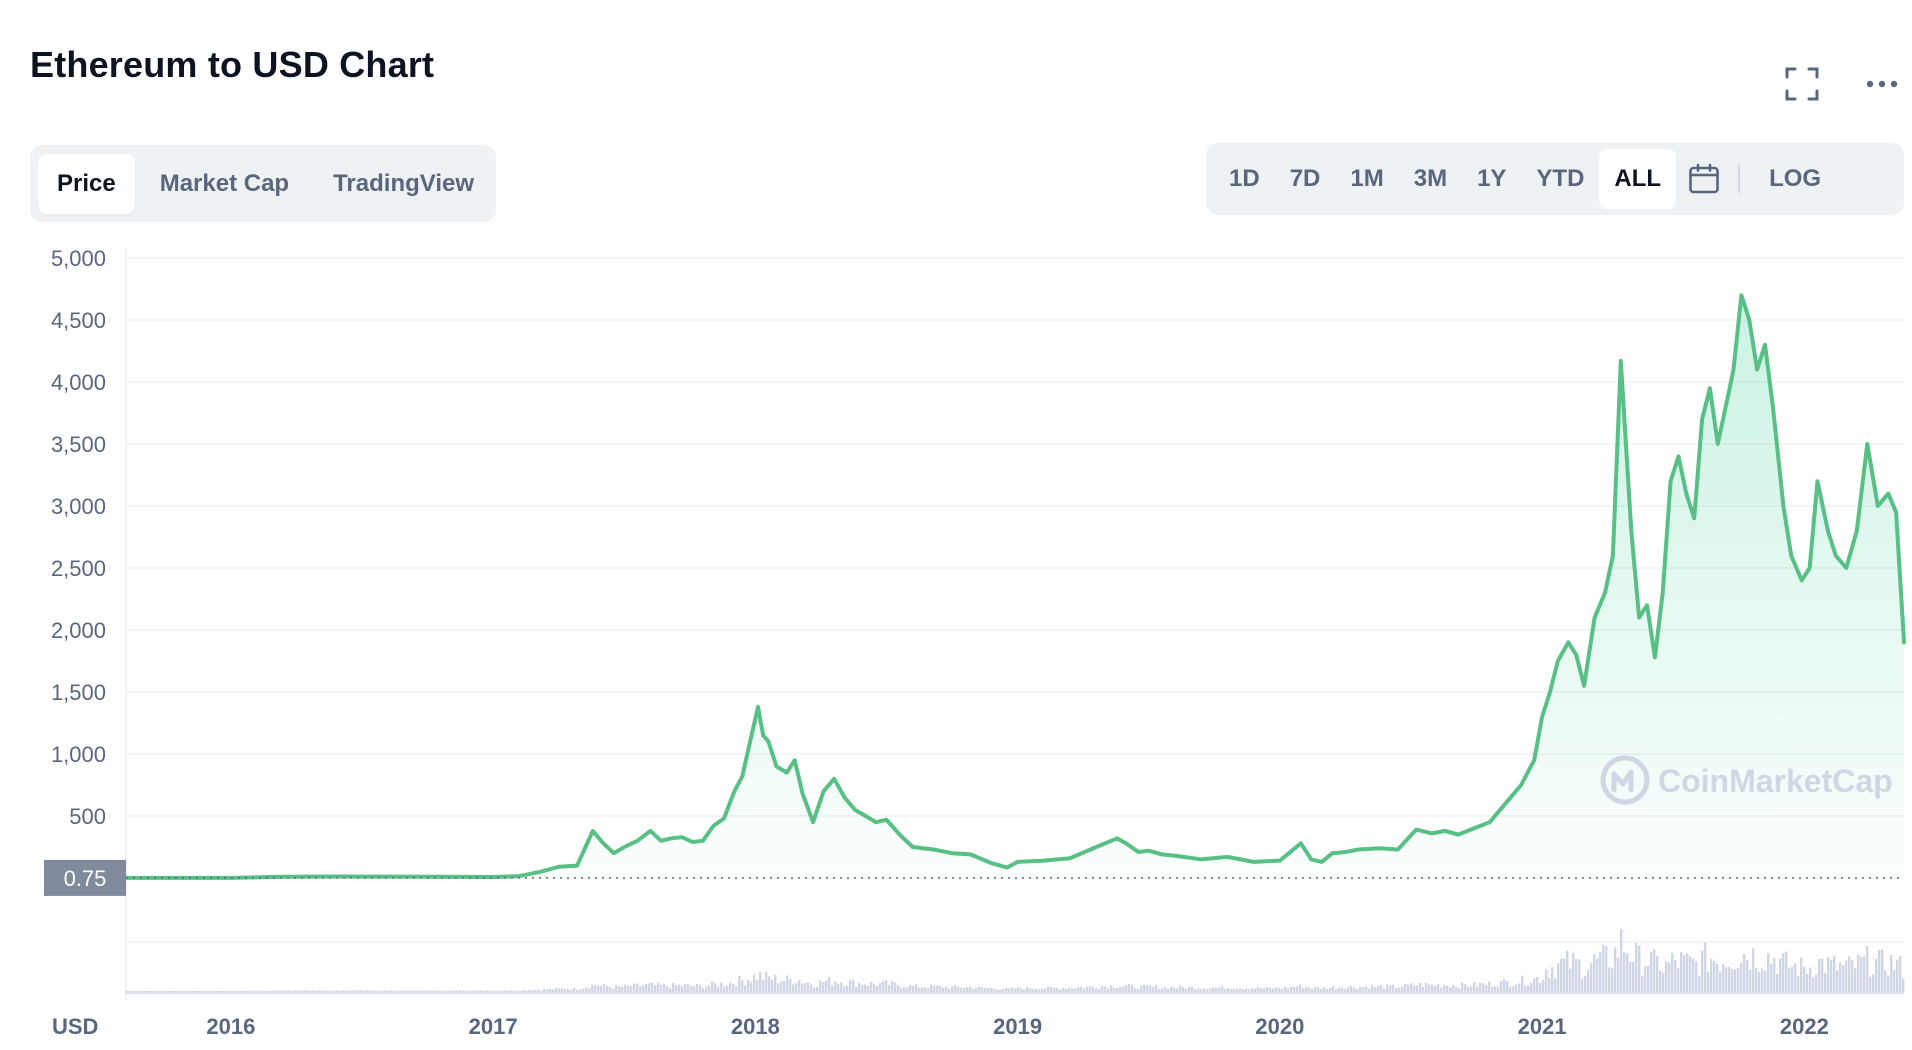  Describe the element at coordinates (404, 183) in the screenshot. I see `tab-tradingview: TradingView` at that location.